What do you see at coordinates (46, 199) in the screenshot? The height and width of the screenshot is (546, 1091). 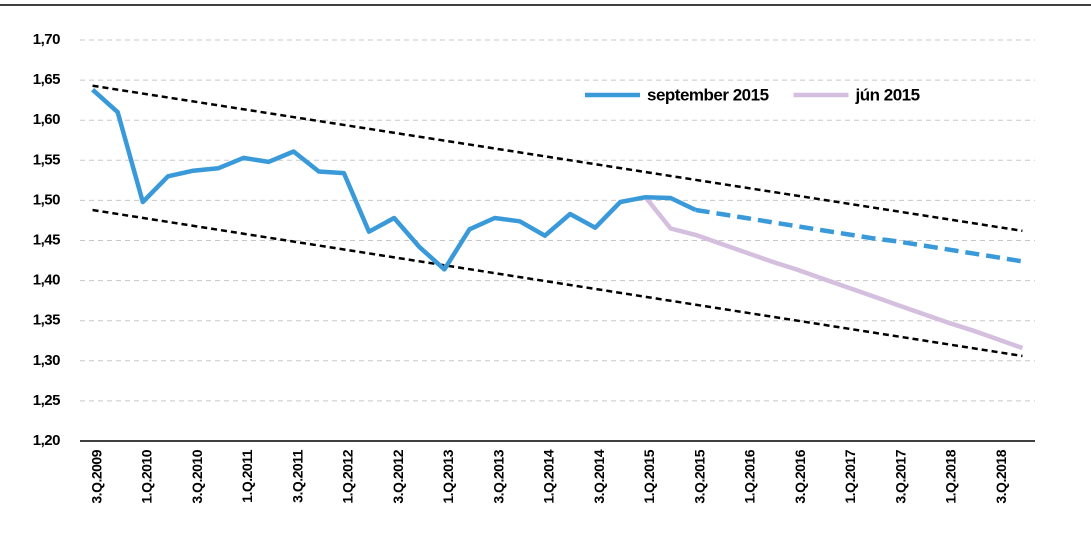 I see `y-tick-label: 1,50` at bounding box center [46, 199].